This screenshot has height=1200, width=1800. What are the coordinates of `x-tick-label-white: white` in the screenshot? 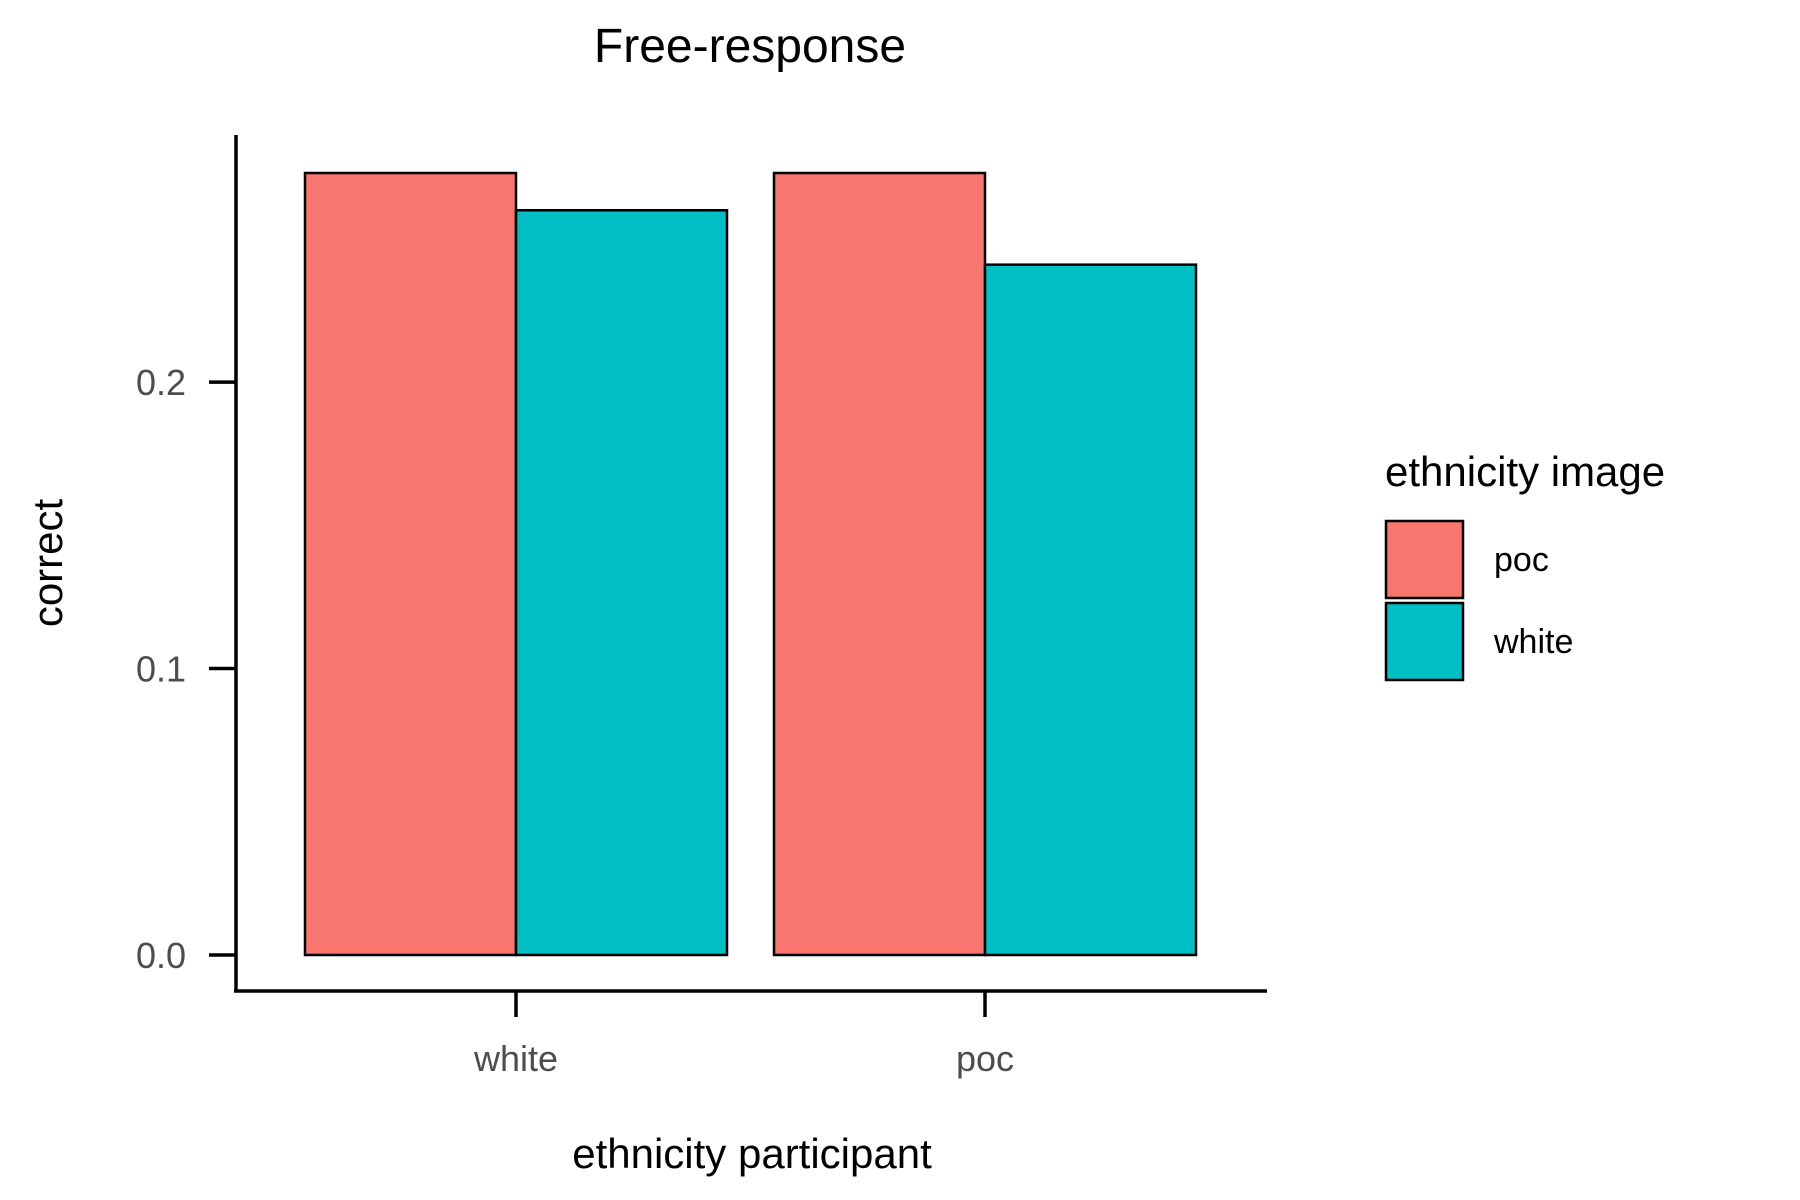 It's located at (515, 1058).